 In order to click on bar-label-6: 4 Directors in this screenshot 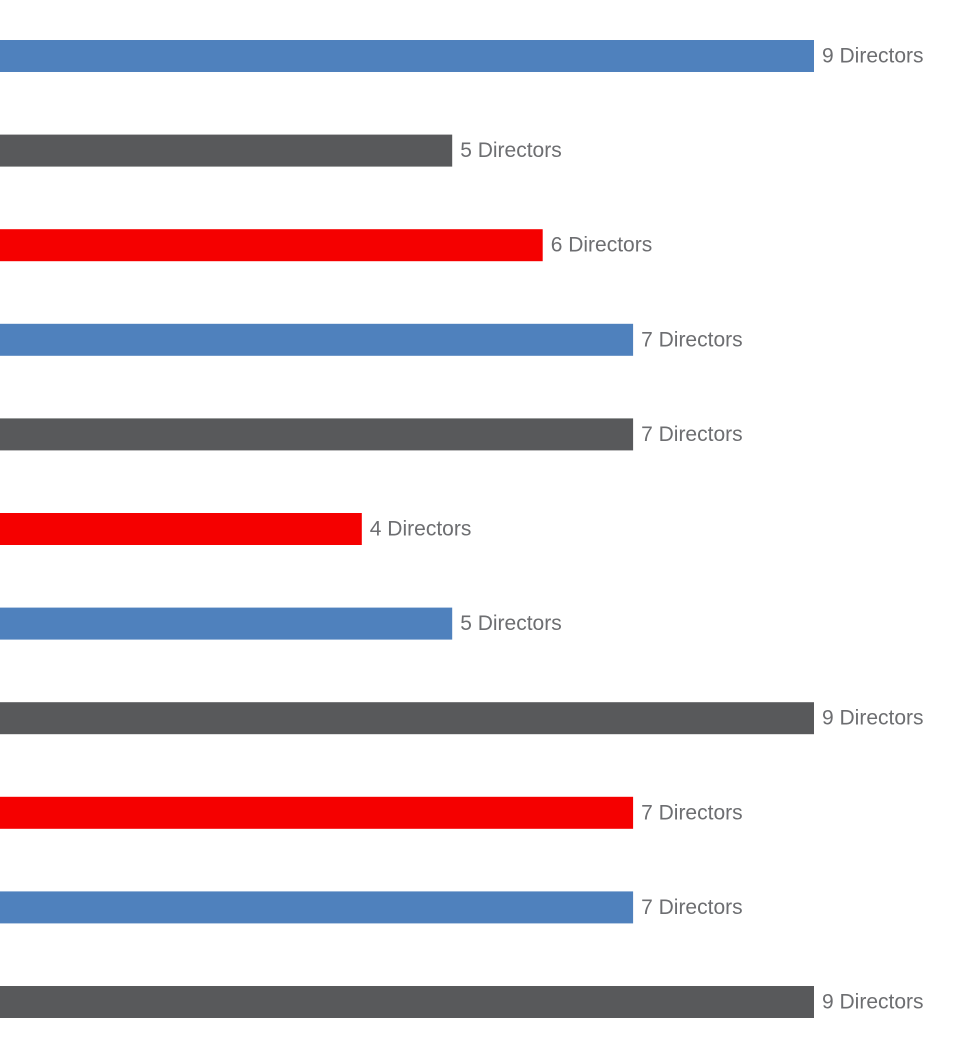, I will do `click(421, 529)`.